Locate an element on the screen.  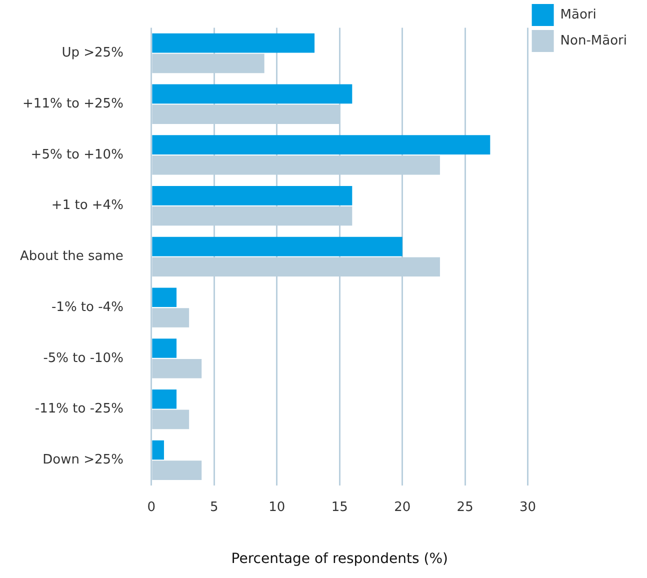
x-axis-title: Percentage of respondents (%) is located at coordinates (339, 559).